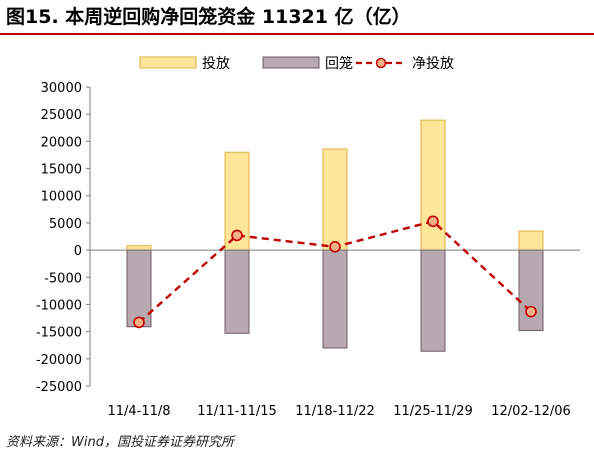 The height and width of the screenshot is (458, 594). Describe the element at coordinates (120, 442) in the screenshot. I see `source-note: 资料来源：Wind，国投证券证券研究所` at that location.